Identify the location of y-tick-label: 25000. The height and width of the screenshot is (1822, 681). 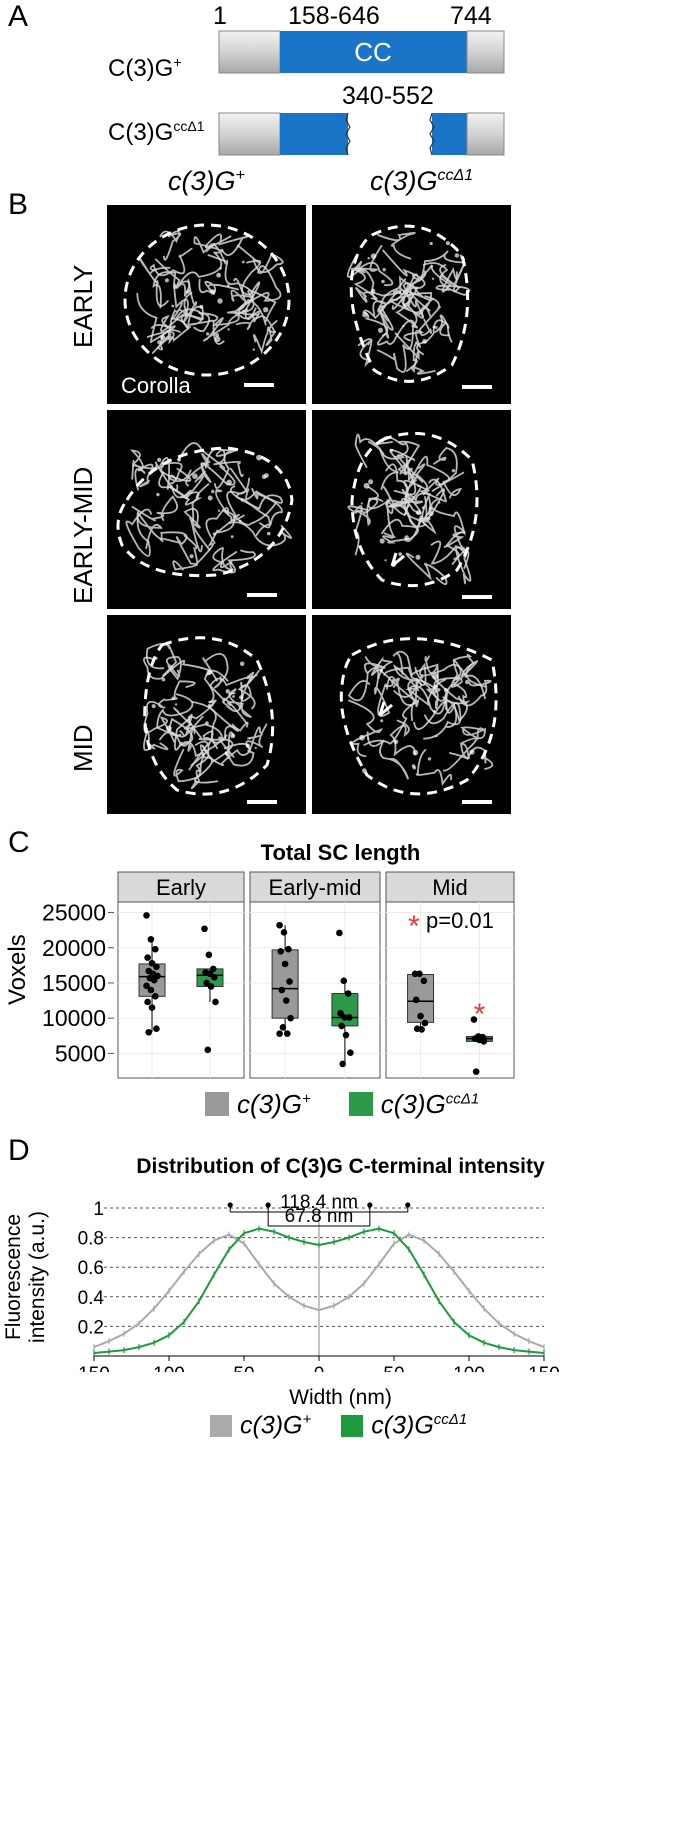
(74, 913).